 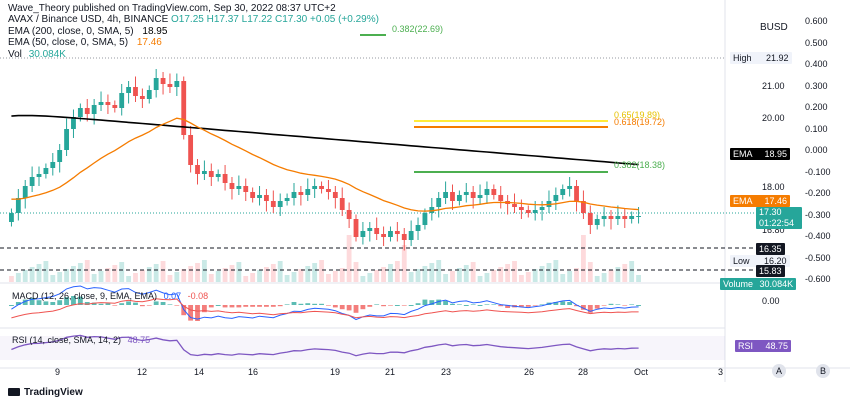 What do you see at coordinates (818, 279) in the screenshot?
I see `price-axis-tick: -0.600` at bounding box center [818, 279].